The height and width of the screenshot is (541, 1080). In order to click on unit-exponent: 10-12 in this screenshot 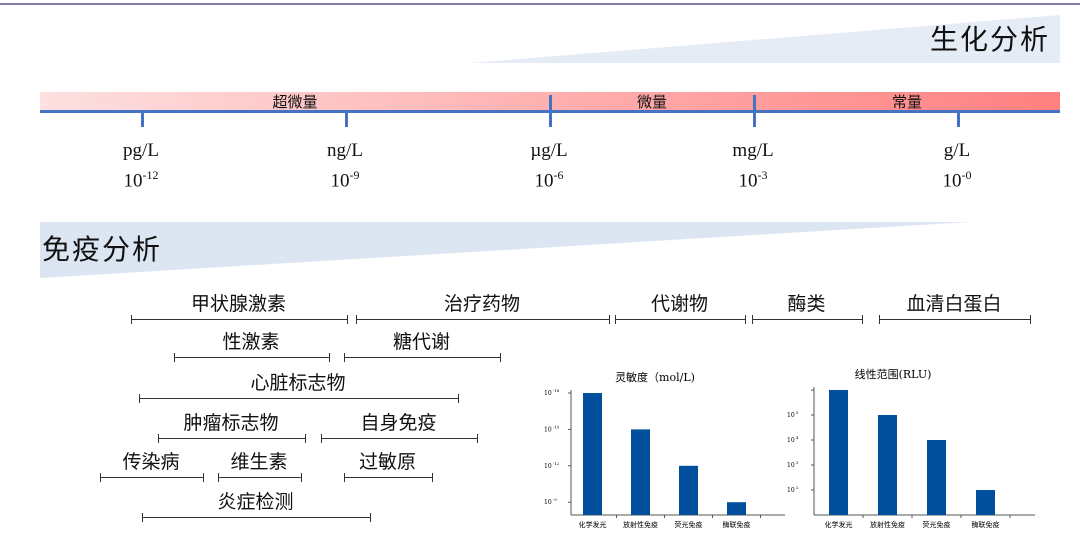, I will do `click(141, 180)`.